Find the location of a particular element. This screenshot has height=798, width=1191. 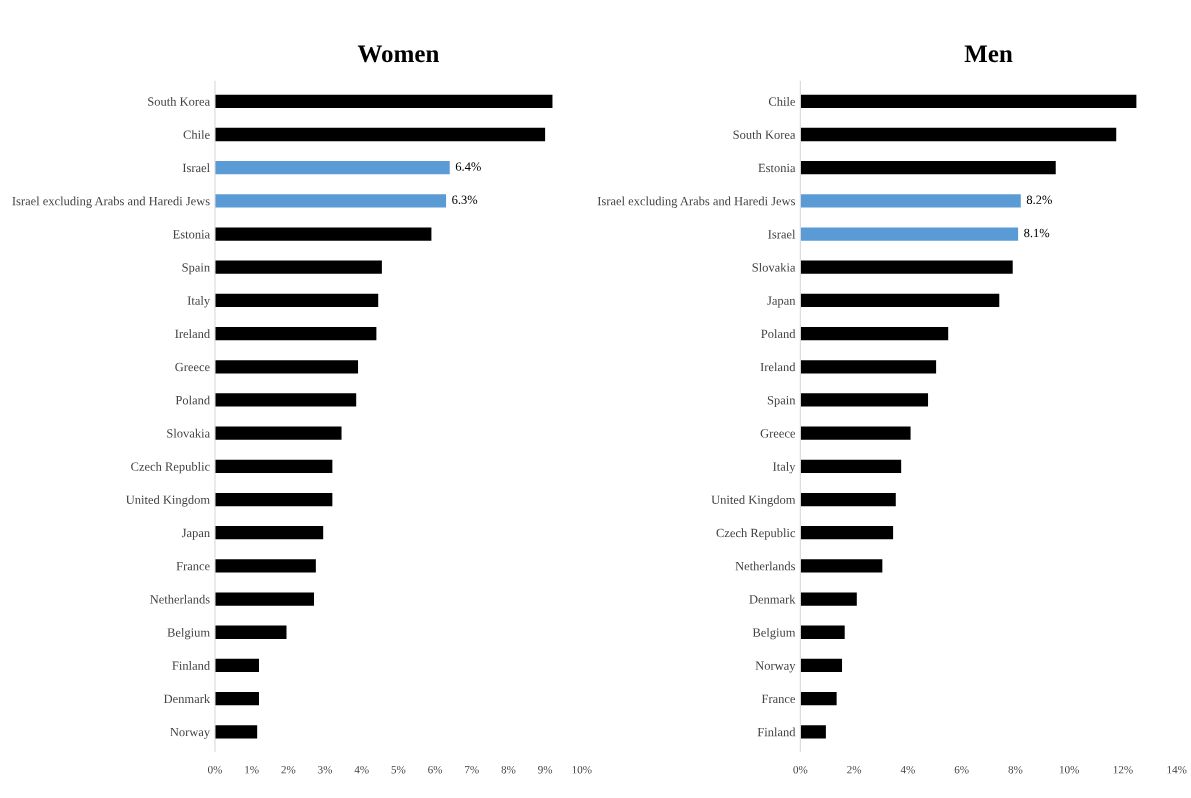

x-tick-label: 6% is located at coordinates (961, 769).